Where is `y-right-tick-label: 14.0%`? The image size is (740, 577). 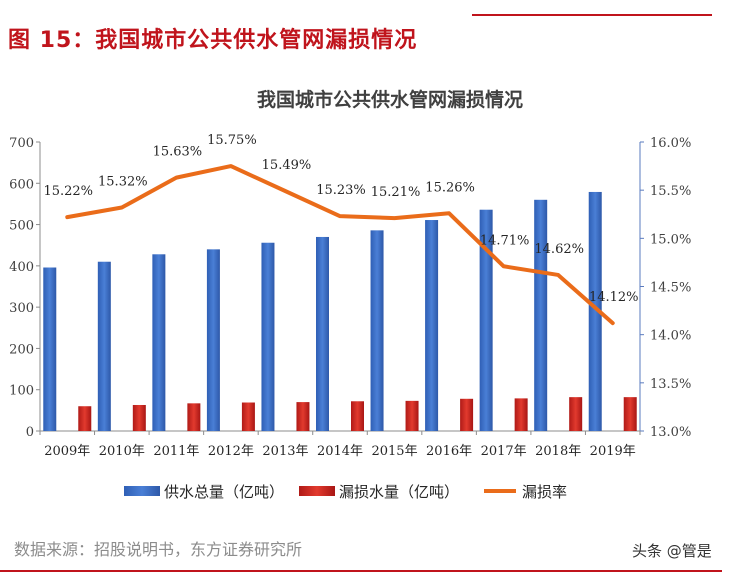
y-right-tick-label: 14.0% is located at coordinates (670, 336).